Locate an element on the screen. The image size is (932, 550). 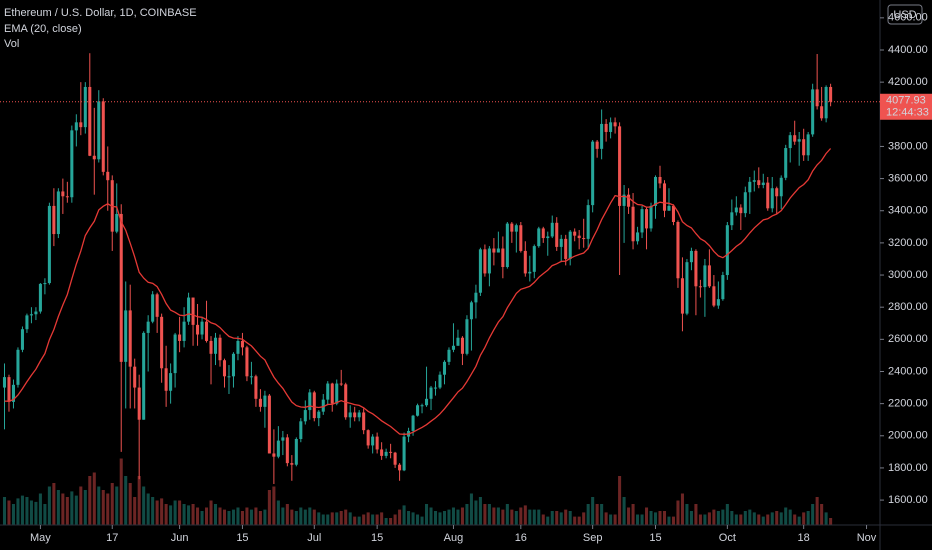
y-tick-label: 2200.00 is located at coordinates (908, 404).